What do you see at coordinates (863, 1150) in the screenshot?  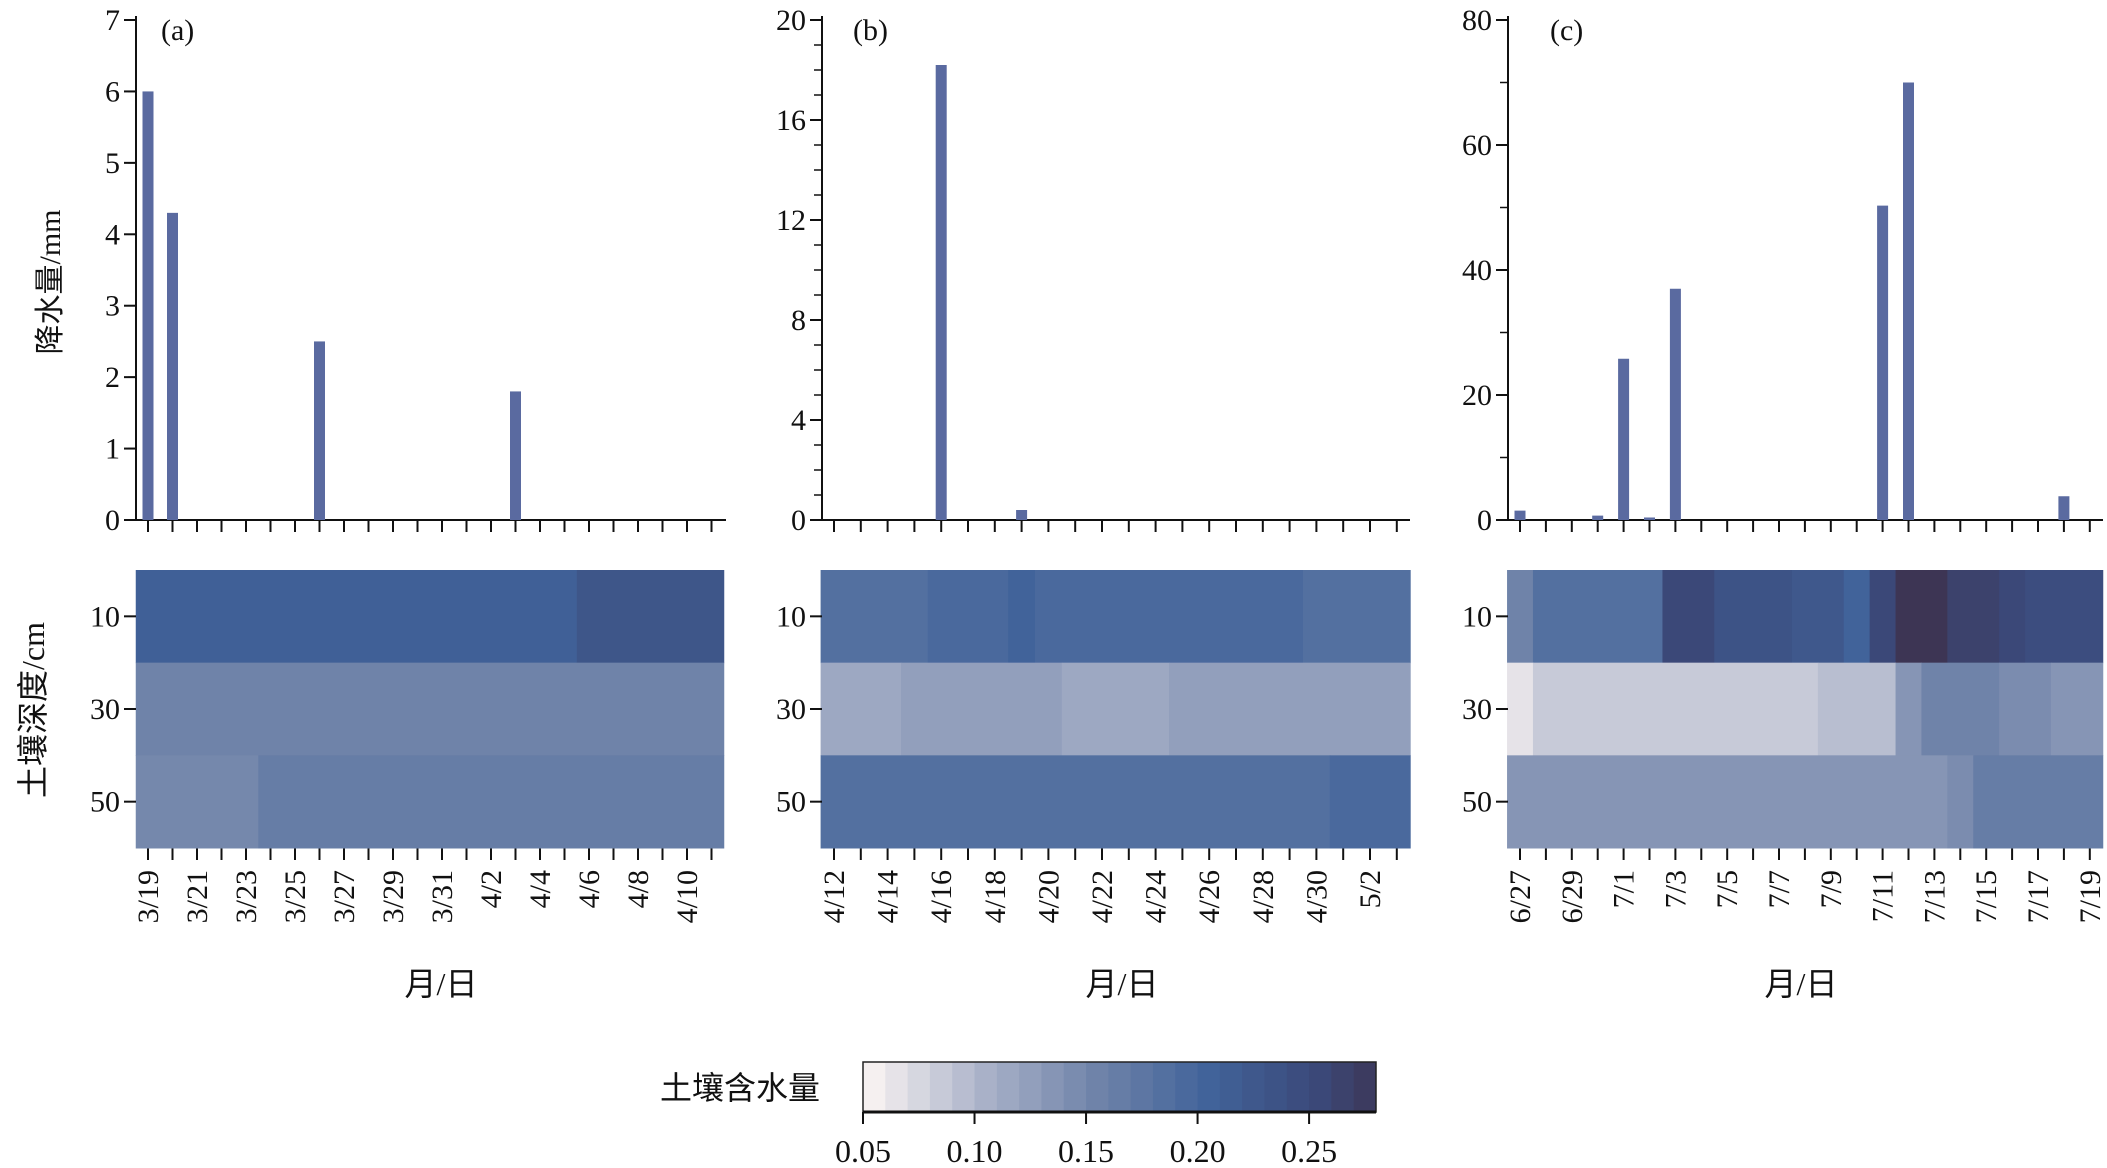 I see `colorbar-tick-label: 0.05` at bounding box center [863, 1150].